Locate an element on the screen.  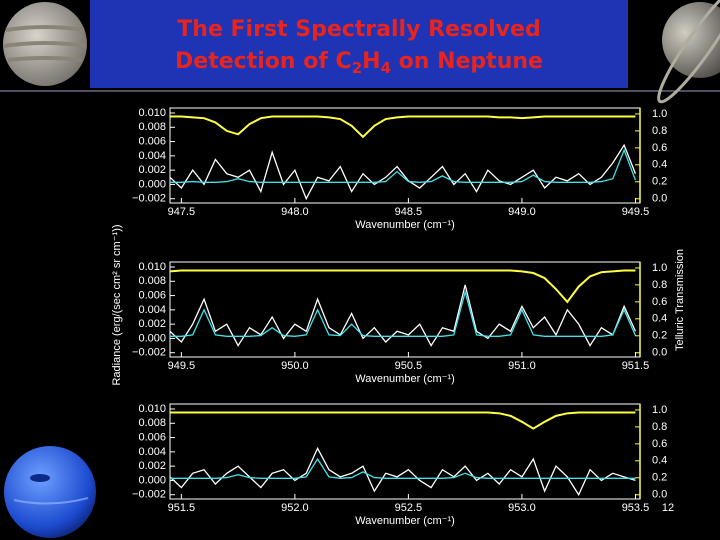
title-line-2: Detection of C2H4 on Neptune is located at coordinates (359, 63).